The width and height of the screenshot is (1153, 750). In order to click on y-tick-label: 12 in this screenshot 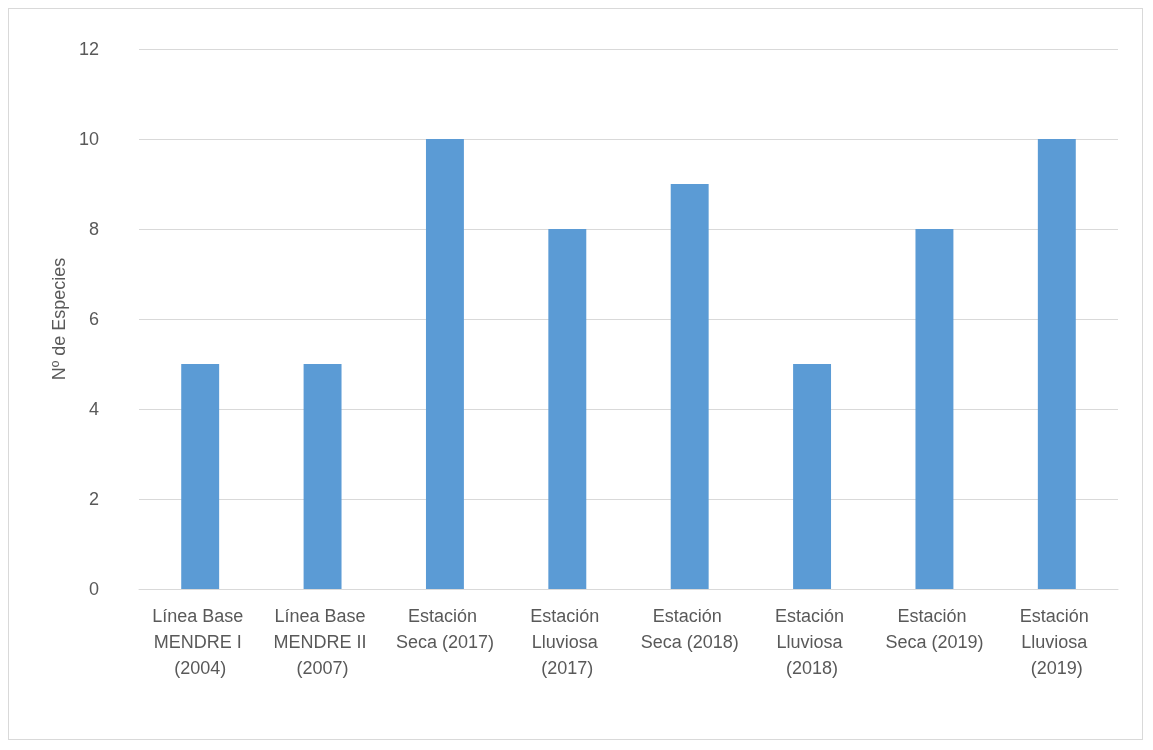, I will do `click(88, 49)`.